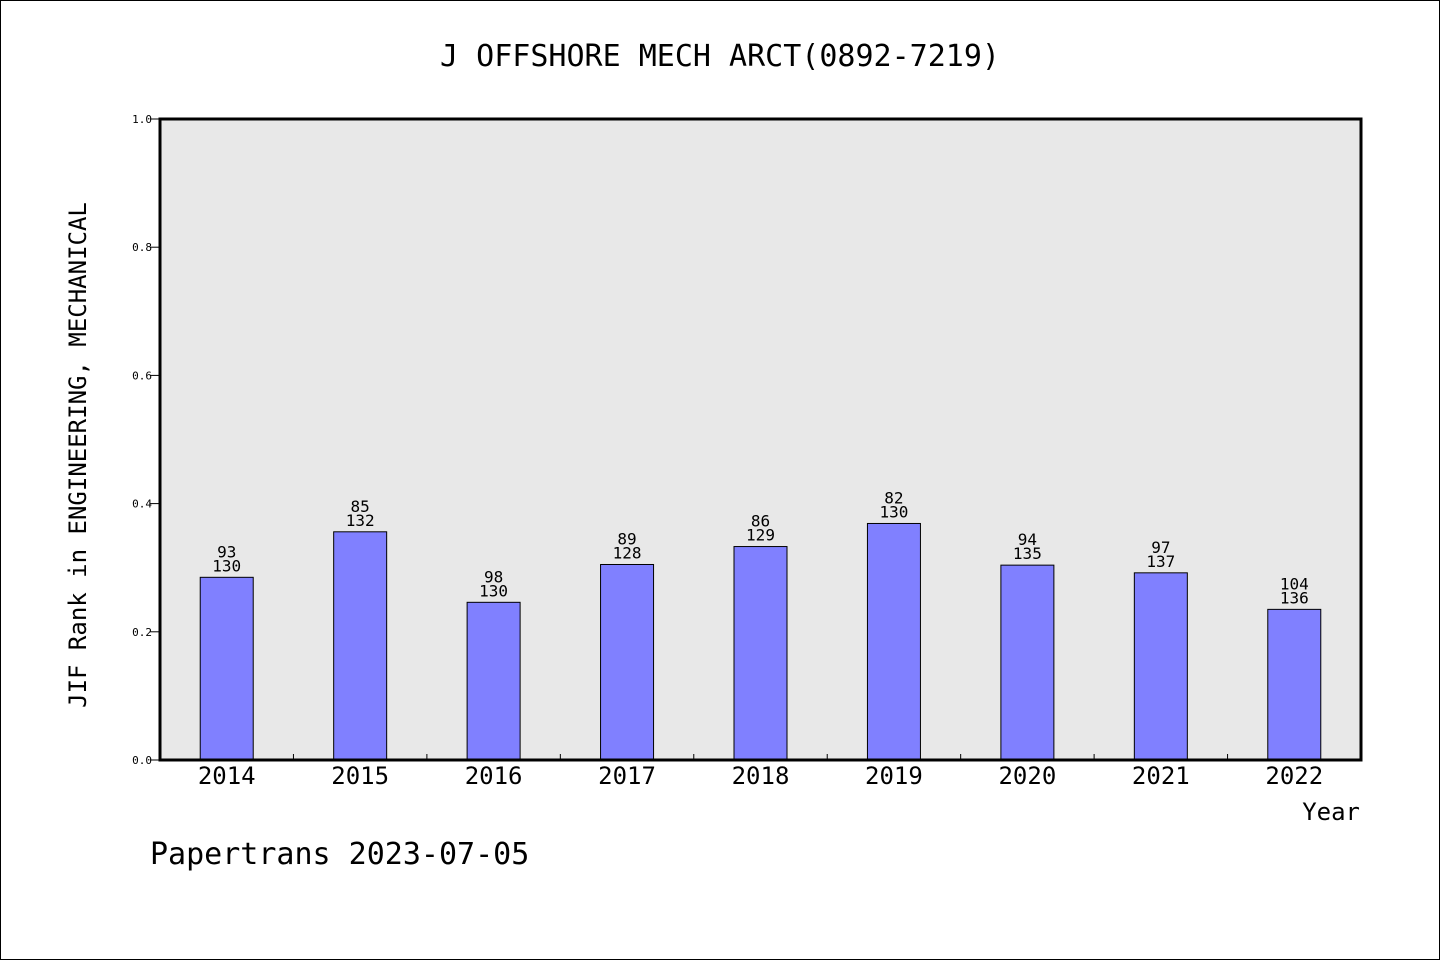 The width and height of the screenshot is (1440, 960). What do you see at coordinates (360, 776) in the screenshot?
I see `x-tick-label: 2015` at bounding box center [360, 776].